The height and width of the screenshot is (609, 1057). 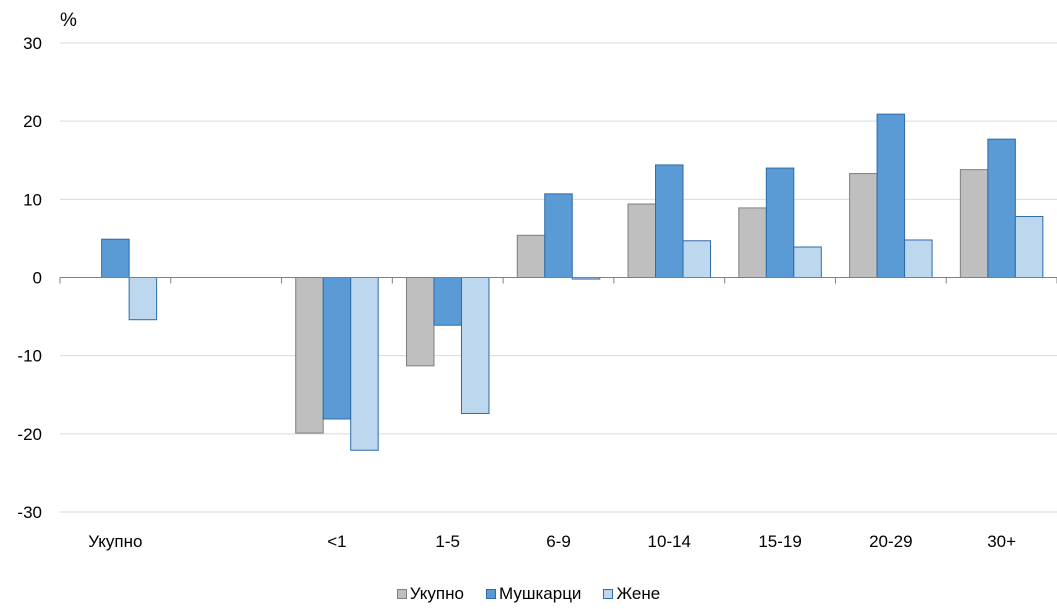 What do you see at coordinates (32, 43) in the screenshot?
I see `y-tick-label: 30` at bounding box center [32, 43].